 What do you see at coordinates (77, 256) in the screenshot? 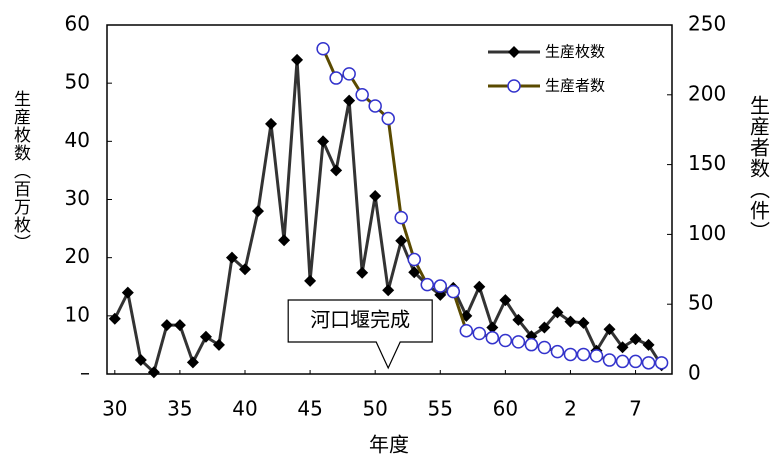
I see `y-tick-label: 20` at bounding box center [77, 256].